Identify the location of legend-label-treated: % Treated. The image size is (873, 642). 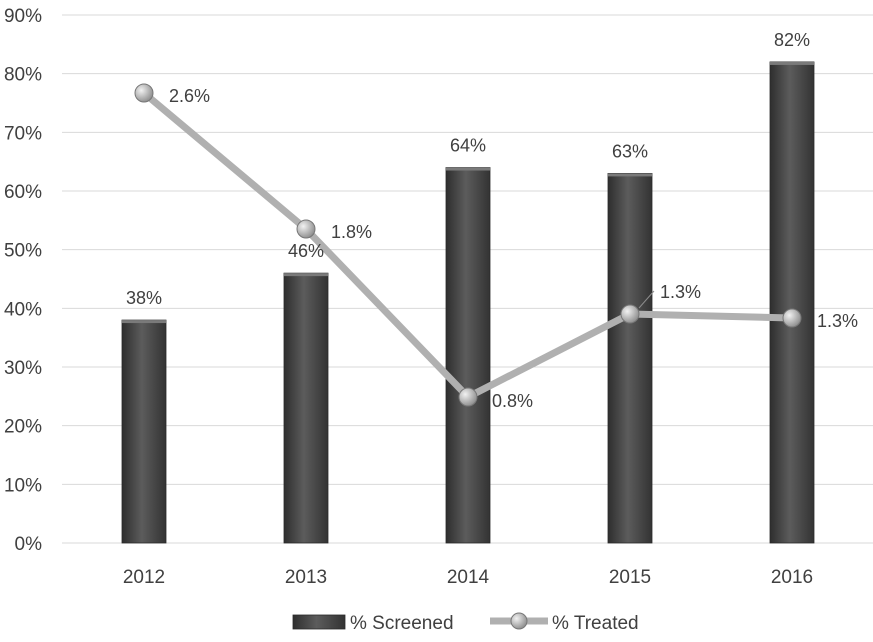
(595, 623).